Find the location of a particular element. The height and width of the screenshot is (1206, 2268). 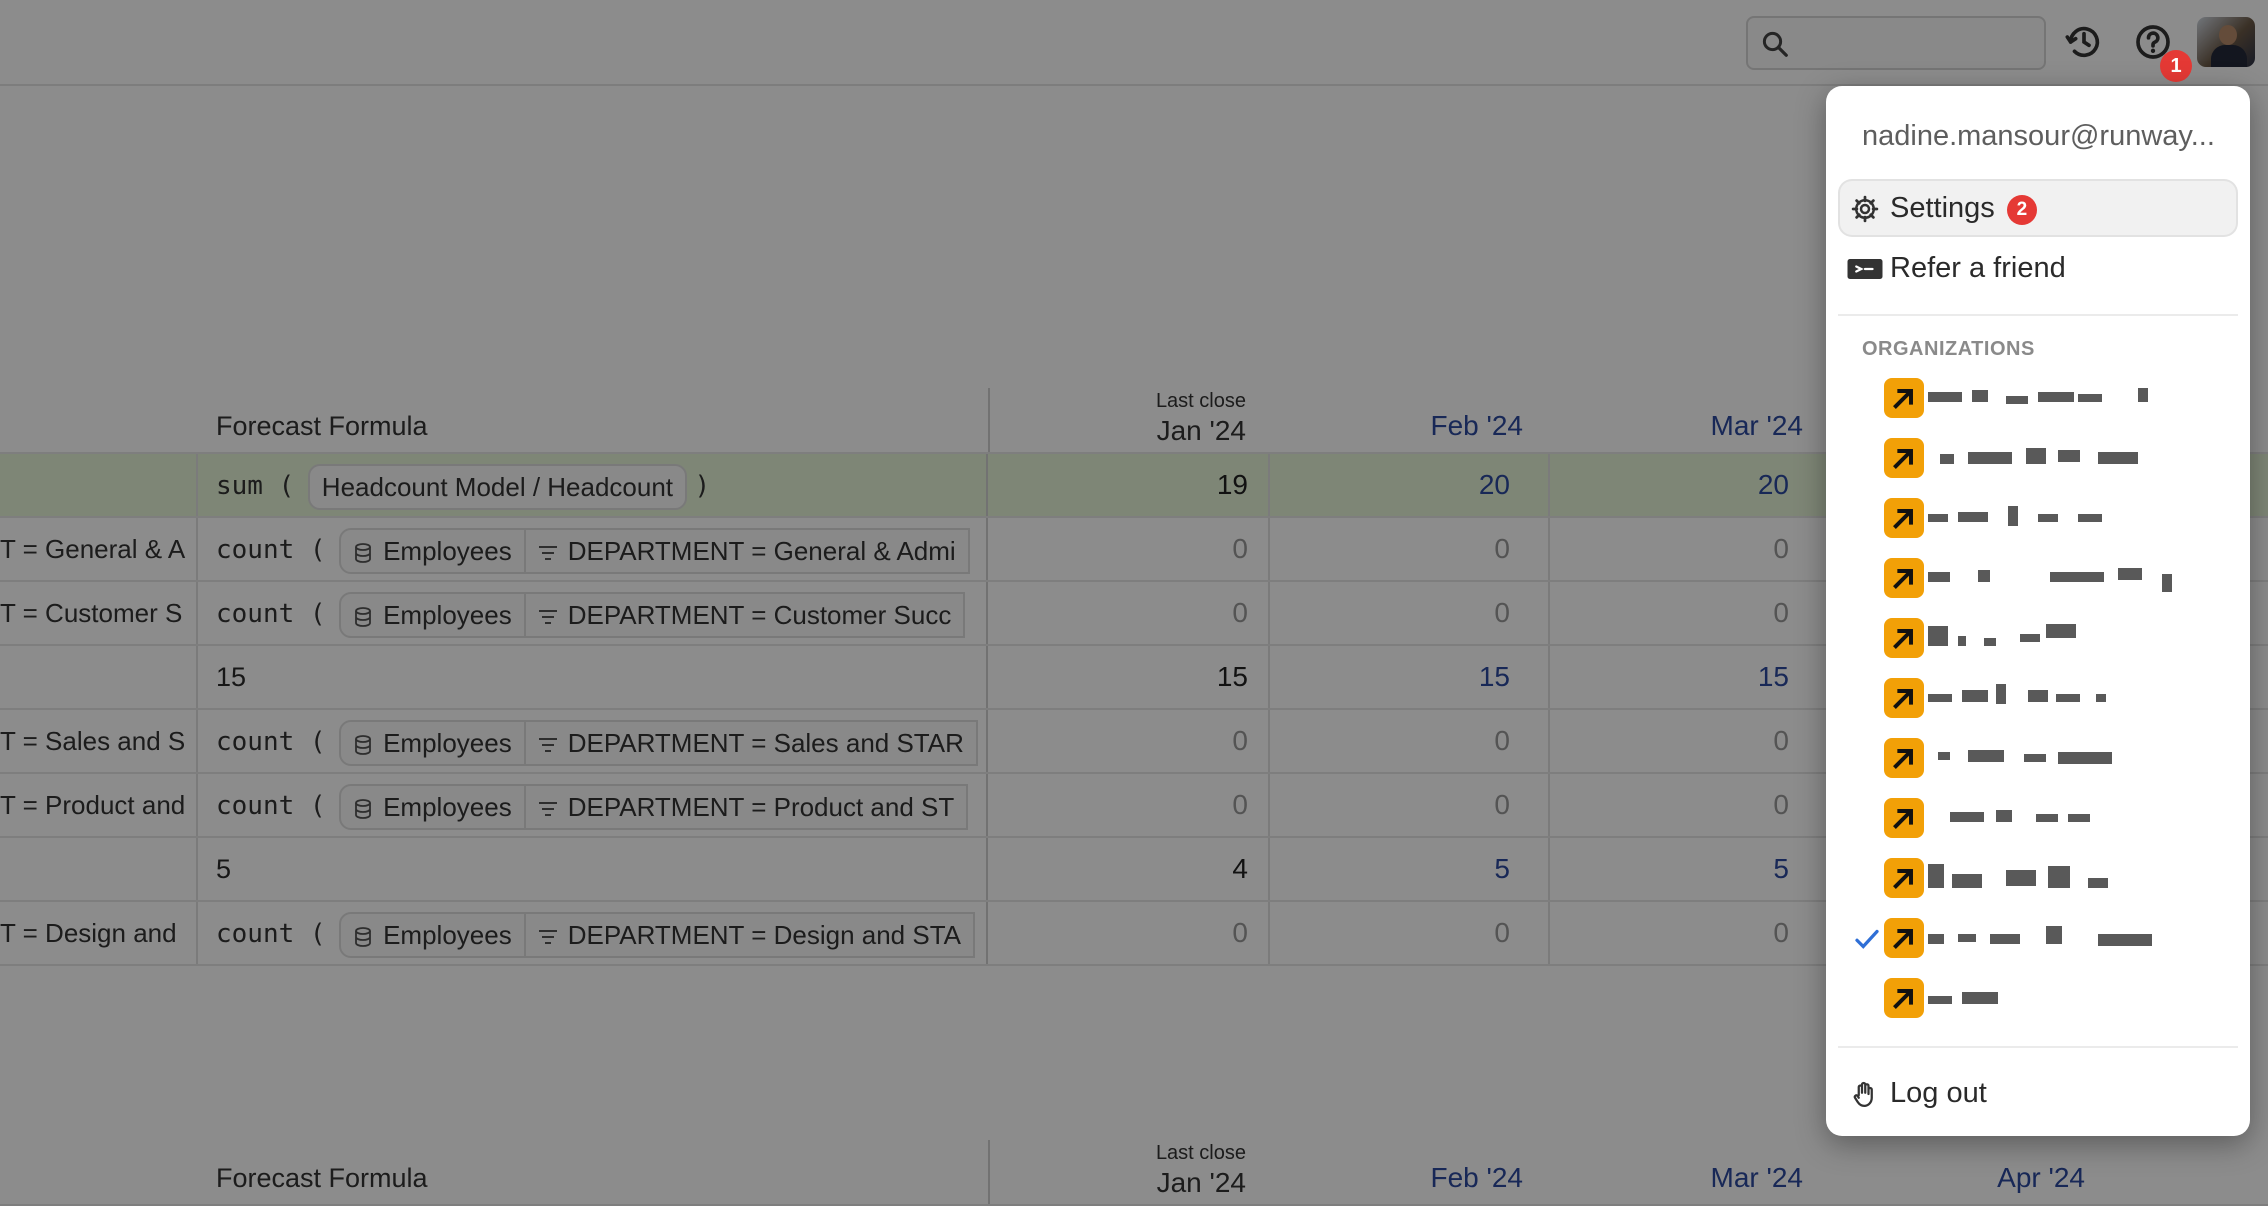

refer-friend-menu-item: Refer a friend is located at coordinates (2038, 268).